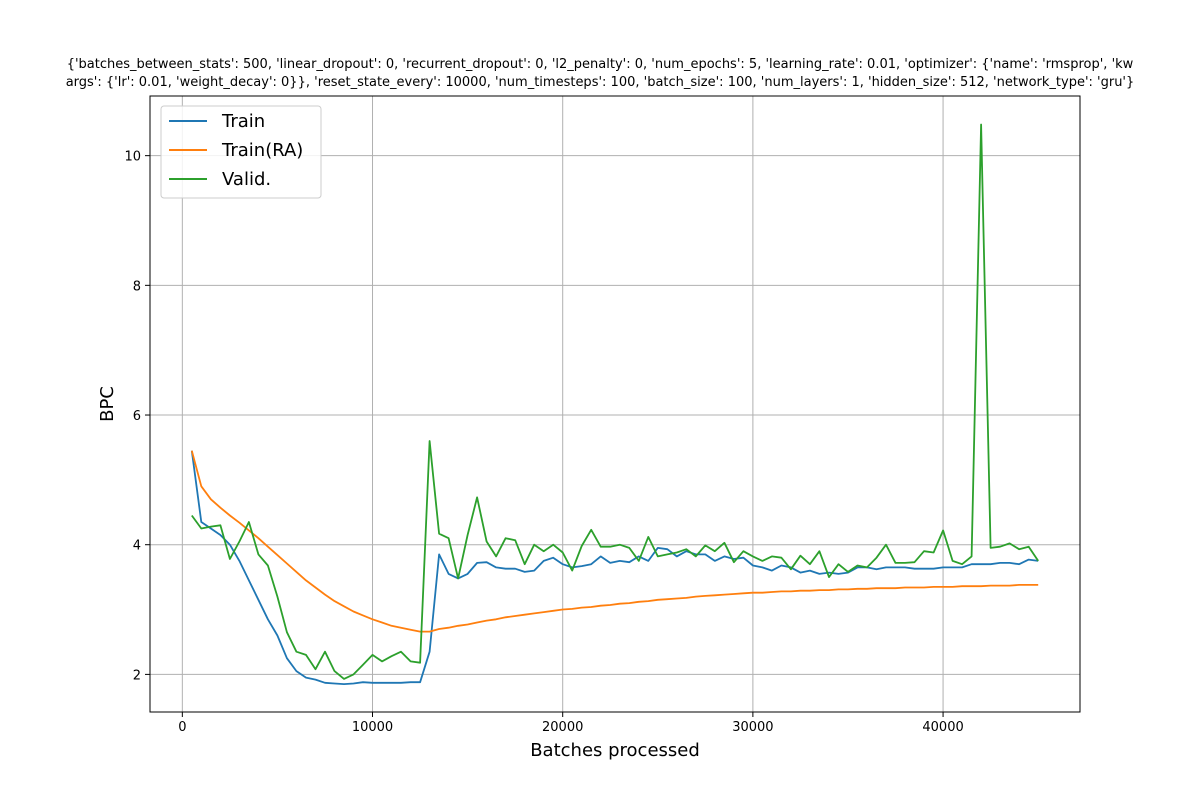  I want to click on y-tick-label: 6, so click(137, 416).